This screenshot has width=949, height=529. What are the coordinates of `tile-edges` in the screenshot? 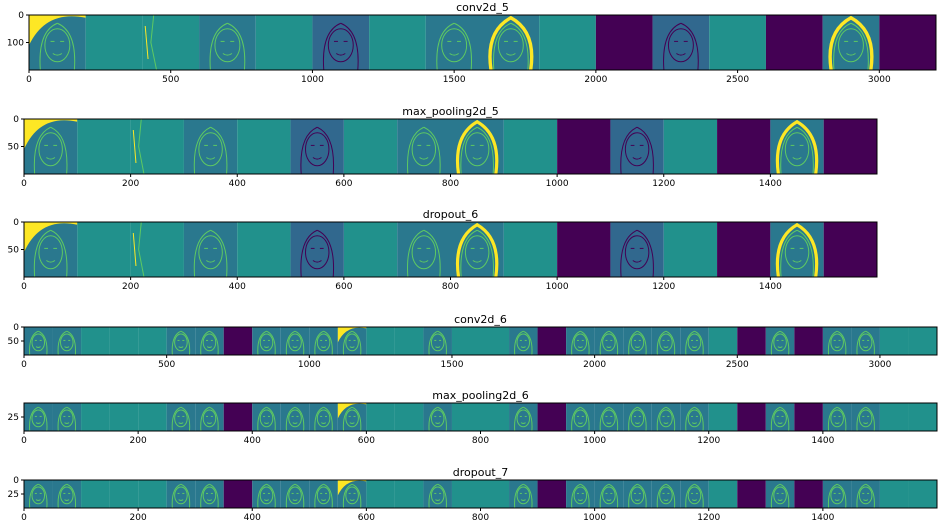 It's located at (171, 42).